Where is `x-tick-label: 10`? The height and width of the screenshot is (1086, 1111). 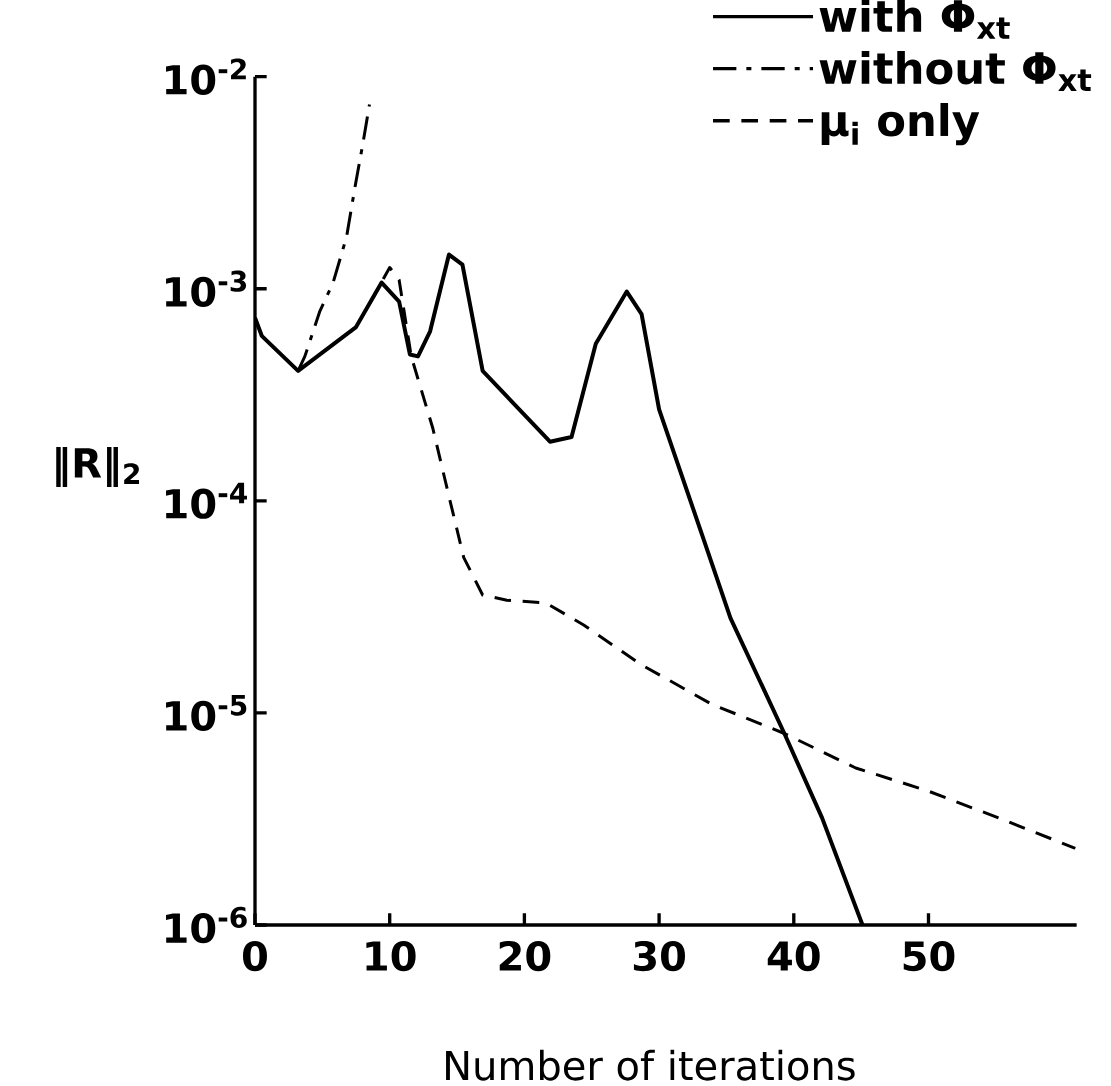
x-tick-label: 10 is located at coordinates (391, 956).